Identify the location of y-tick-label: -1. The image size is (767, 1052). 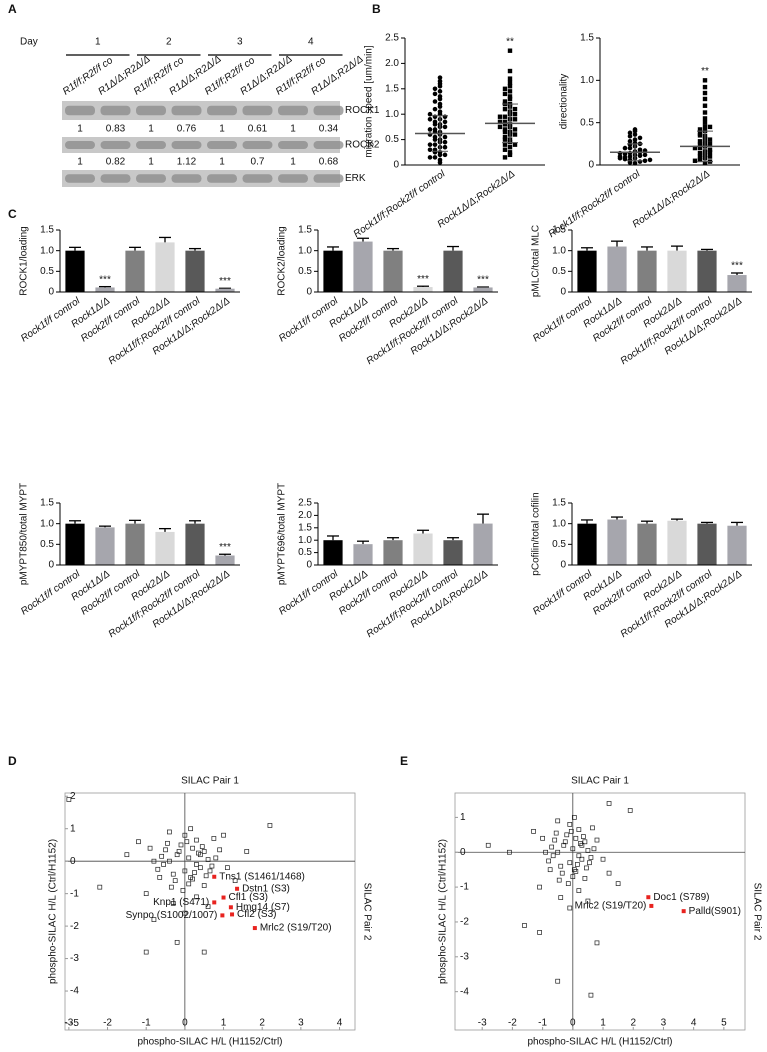
(464, 887).